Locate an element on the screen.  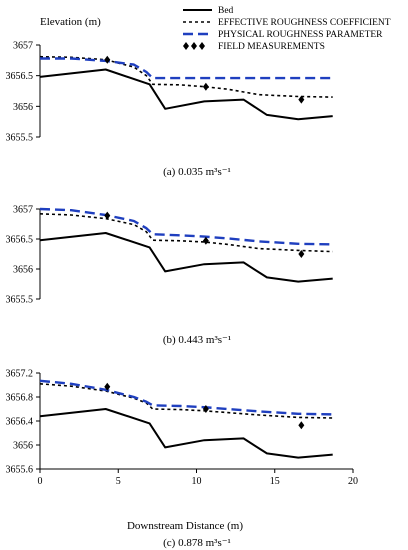
panel-caption: (b) 0.443 m³s⁻¹ is located at coordinates (197, 340).